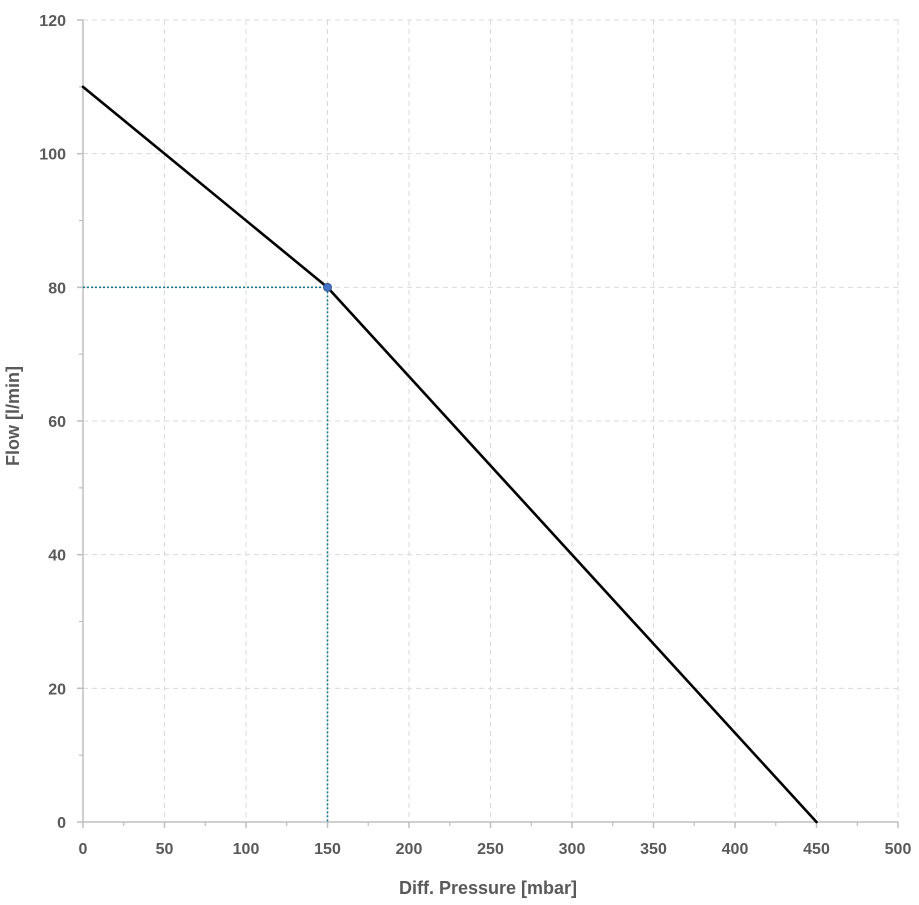 The image size is (919, 905). I want to click on x-tick-label: 350, so click(653, 849).